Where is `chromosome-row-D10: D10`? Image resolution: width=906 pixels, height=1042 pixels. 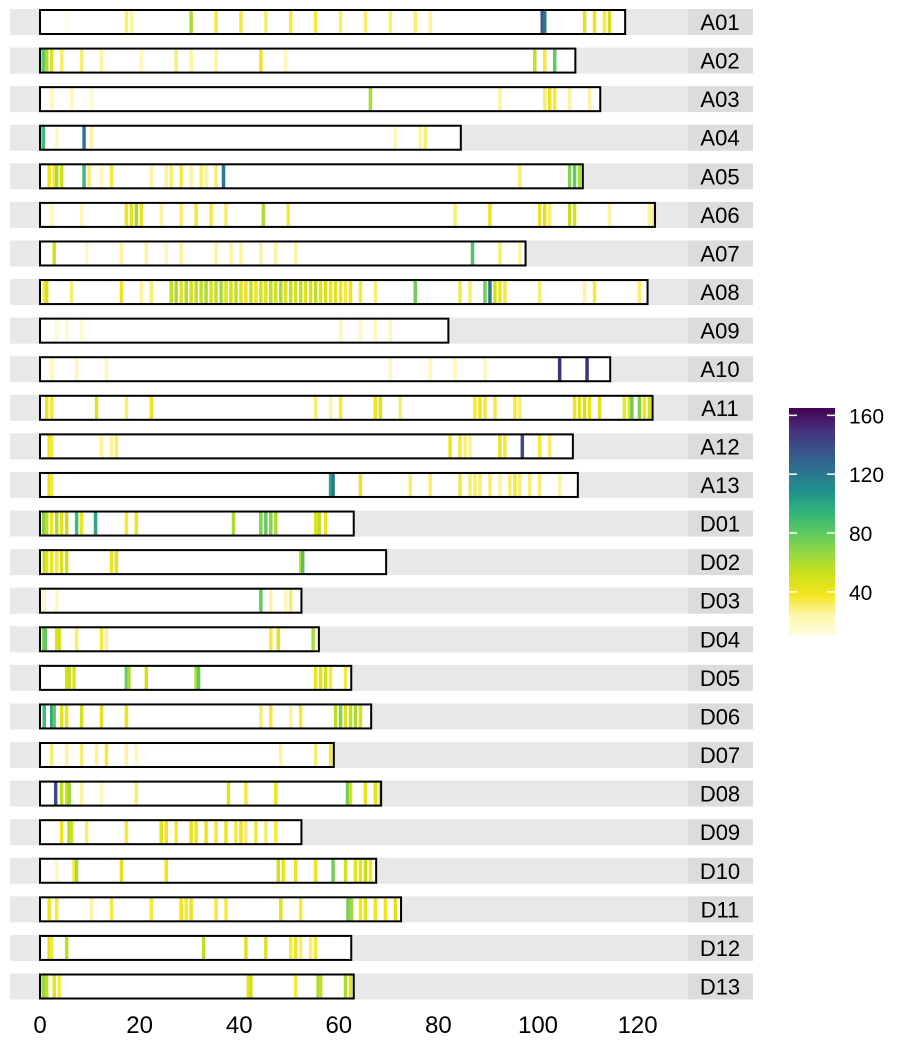 chromosome-row-D10: D10 is located at coordinates (381, 870).